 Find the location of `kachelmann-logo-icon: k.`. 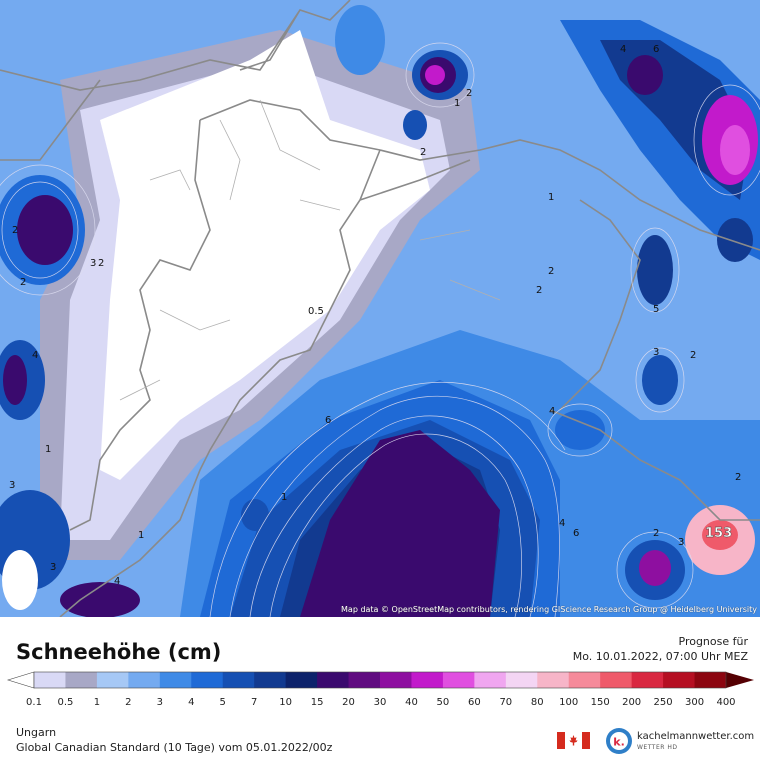

kachelmann-logo-icon: k. is located at coordinates (619, 741).